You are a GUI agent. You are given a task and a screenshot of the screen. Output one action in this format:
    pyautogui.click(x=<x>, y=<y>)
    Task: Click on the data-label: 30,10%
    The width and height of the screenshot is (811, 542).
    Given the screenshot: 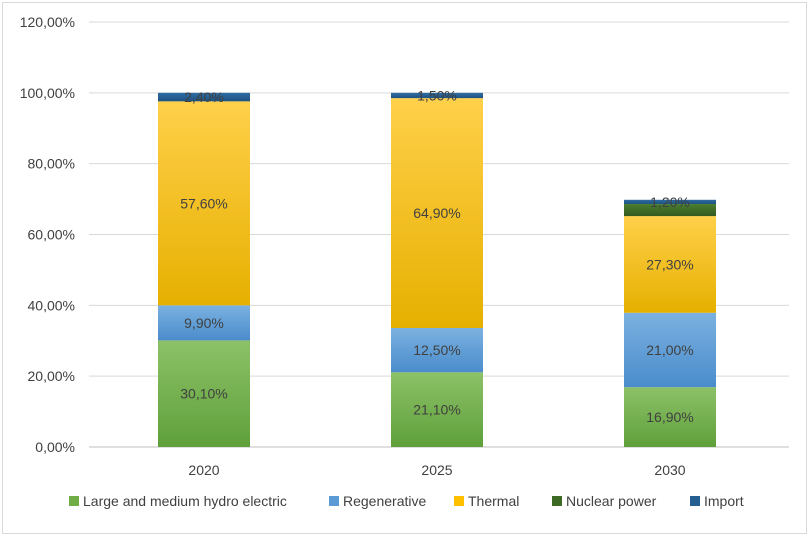 What is the action you would take?
    pyautogui.click(x=203, y=394)
    